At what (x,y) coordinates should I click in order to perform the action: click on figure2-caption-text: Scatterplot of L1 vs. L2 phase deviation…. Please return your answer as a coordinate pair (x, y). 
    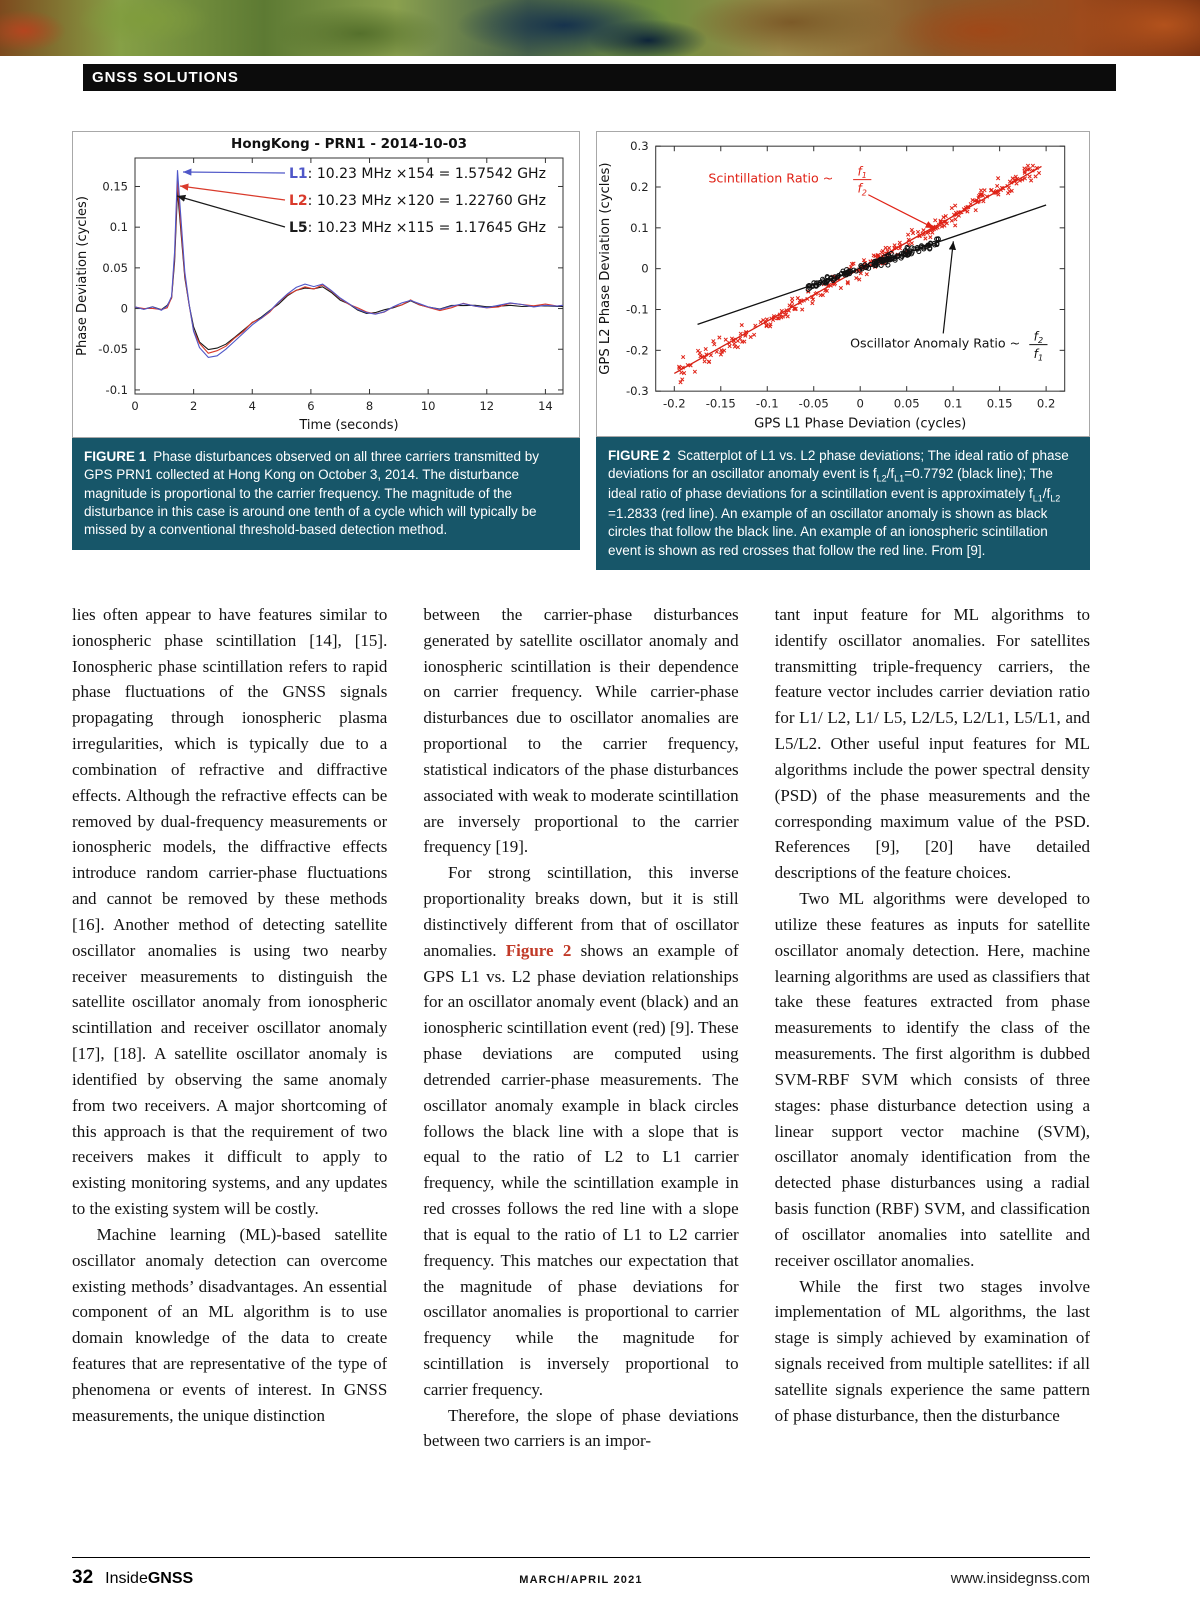
    Looking at the image, I should click on (838, 502).